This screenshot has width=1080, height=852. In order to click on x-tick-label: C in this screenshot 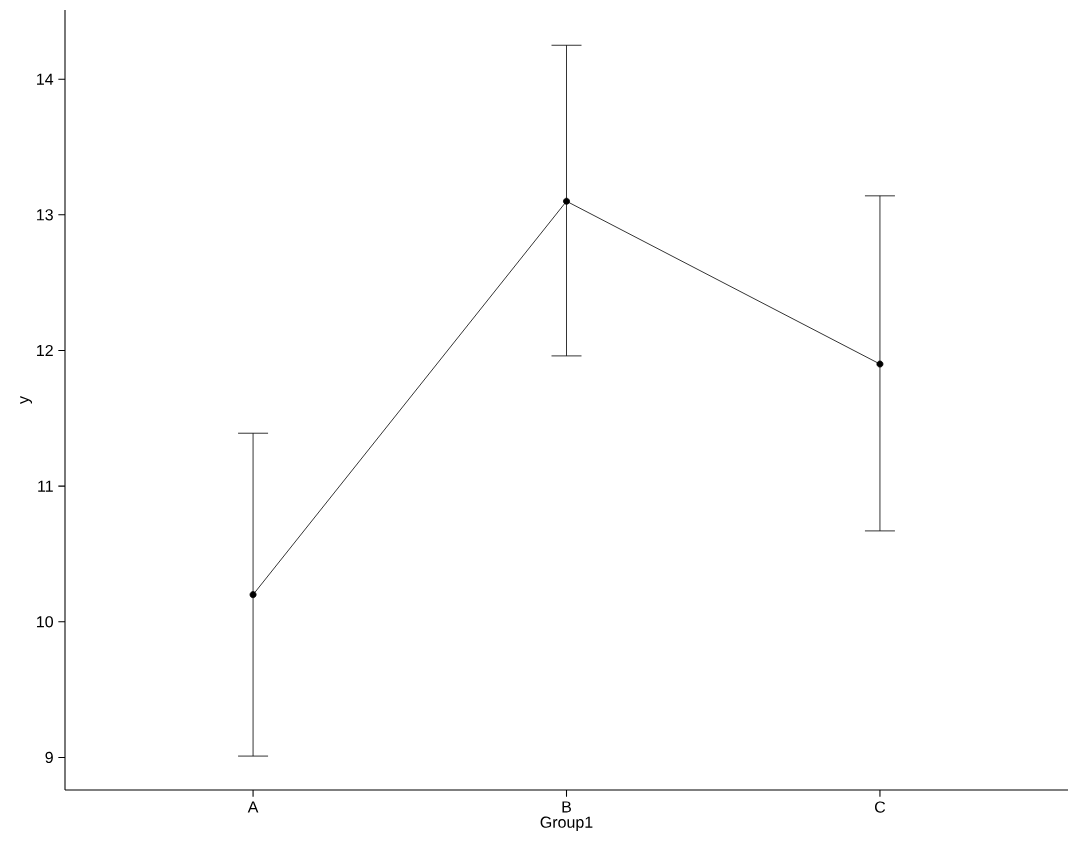, I will do `click(880, 807)`.